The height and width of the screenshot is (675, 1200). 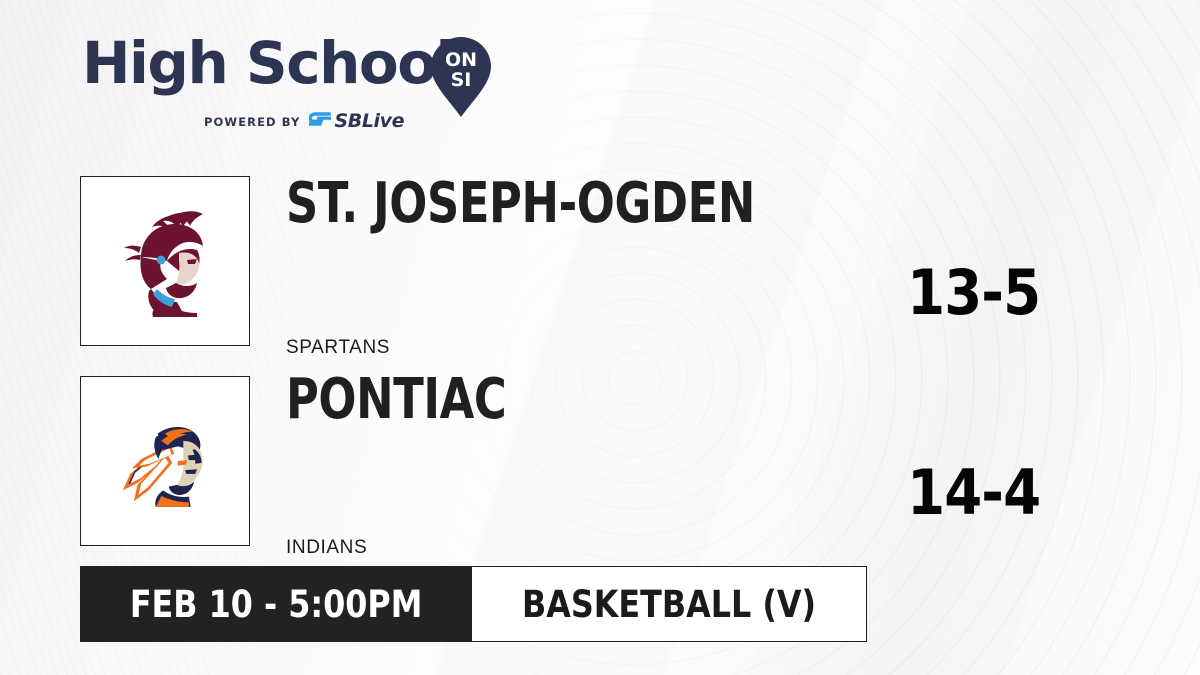 I want to click on team-mascot-home: SPARTANS, so click(x=338, y=347).